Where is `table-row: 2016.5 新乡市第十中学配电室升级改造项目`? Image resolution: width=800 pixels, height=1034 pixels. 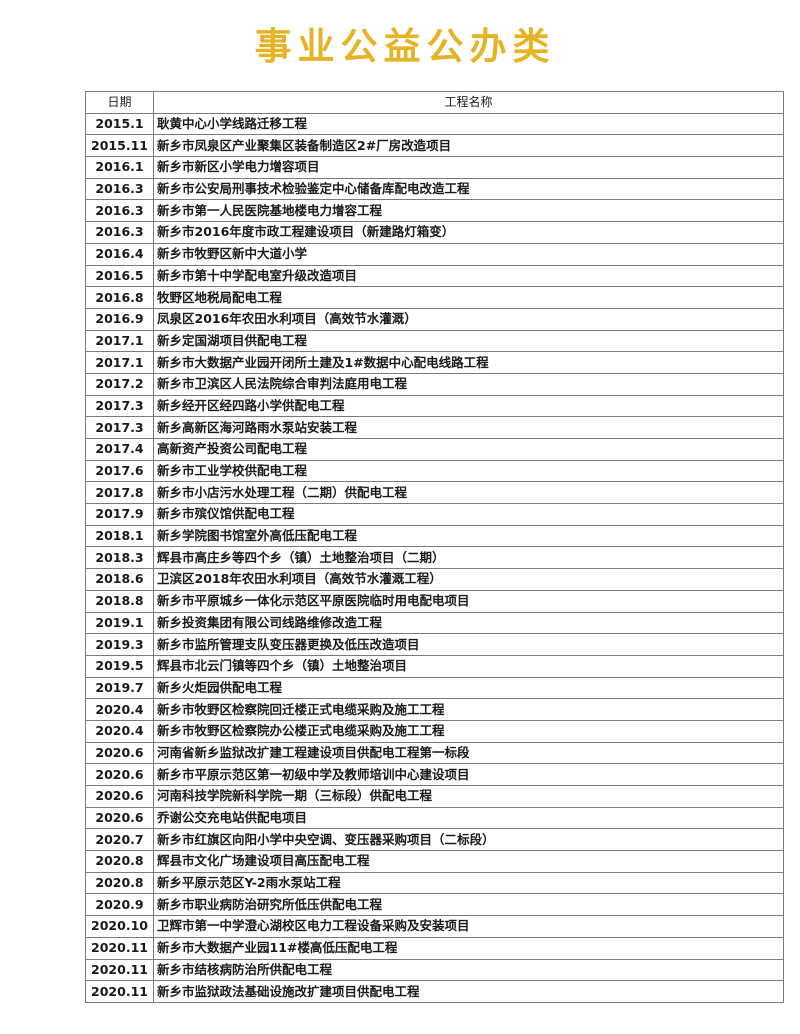
table-row: 2016.5 新乡市第十中学配电室升级改造项目 is located at coordinates (434, 276).